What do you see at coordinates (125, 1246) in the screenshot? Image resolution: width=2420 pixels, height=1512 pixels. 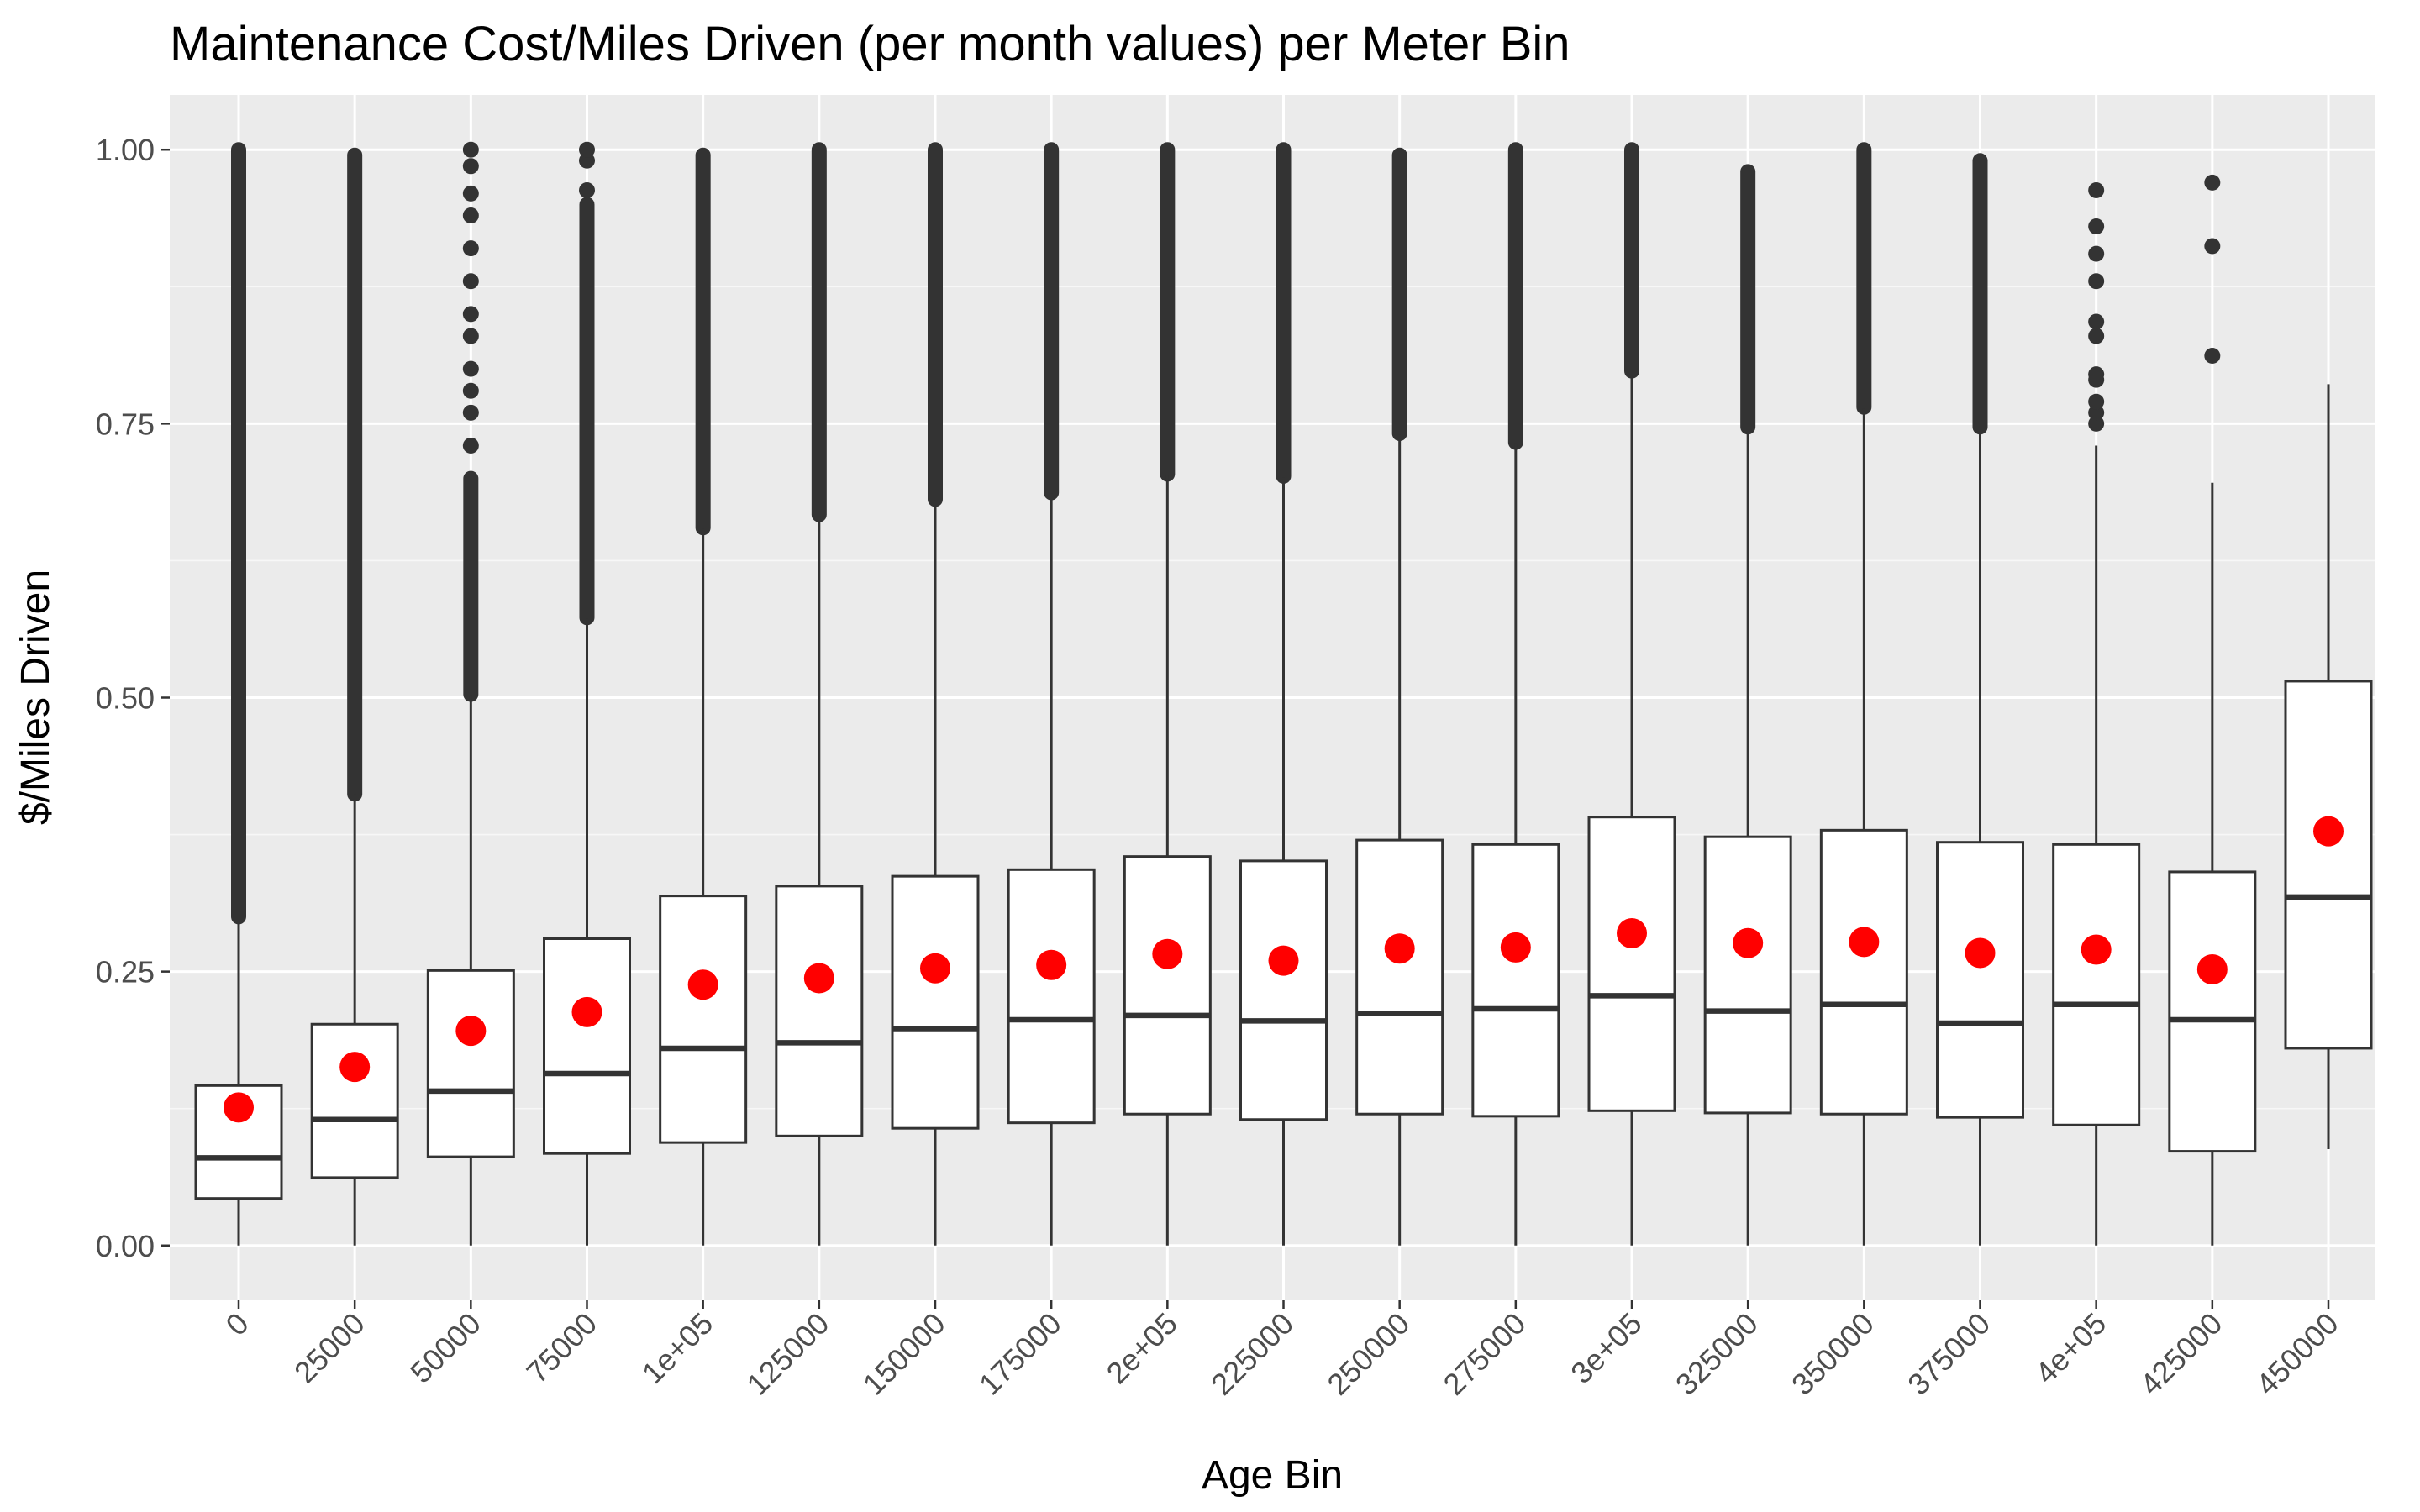 I see `y-tick-label: 0.00` at bounding box center [125, 1246].